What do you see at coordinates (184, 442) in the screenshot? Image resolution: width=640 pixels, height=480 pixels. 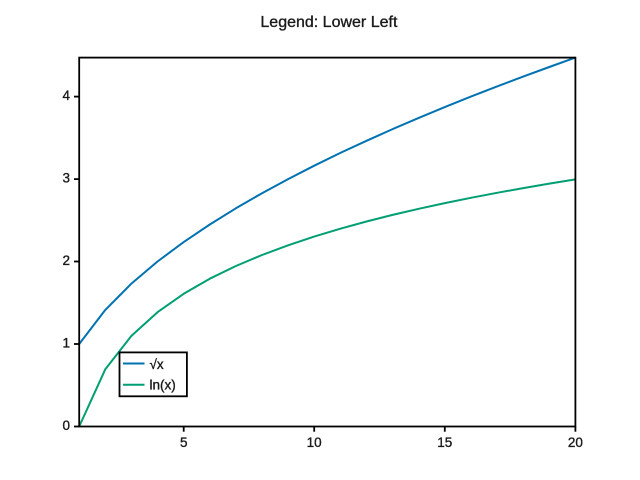 I see `svg-text: 5` at bounding box center [184, 442].